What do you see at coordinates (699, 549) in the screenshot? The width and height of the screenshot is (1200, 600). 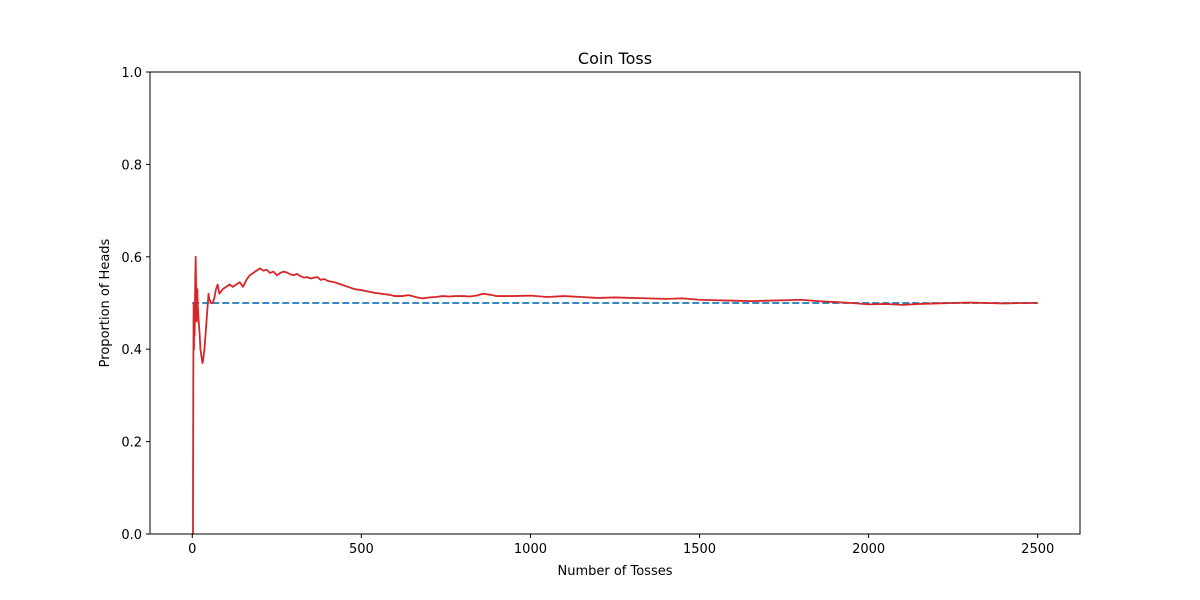 I see `x-tick-label: 1500` at bounding box center [699, 549].